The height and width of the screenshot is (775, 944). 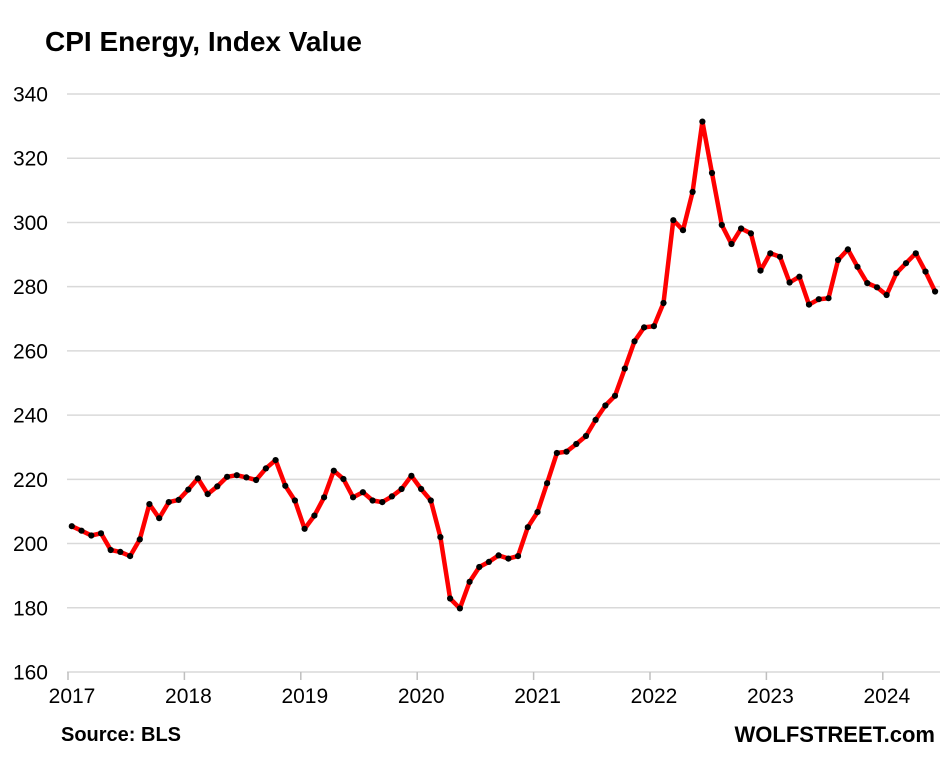 I want to click on svg-text: 280, so click(x=30, y=287).